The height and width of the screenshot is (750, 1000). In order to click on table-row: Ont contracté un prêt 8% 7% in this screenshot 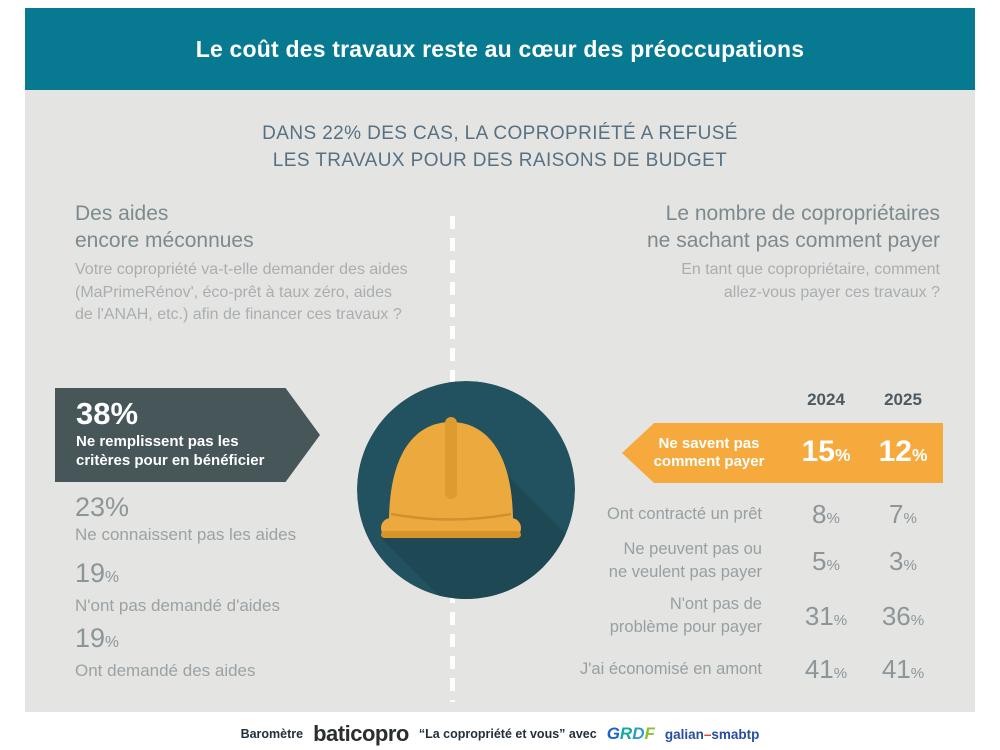, I will do `click(739, 514)`.